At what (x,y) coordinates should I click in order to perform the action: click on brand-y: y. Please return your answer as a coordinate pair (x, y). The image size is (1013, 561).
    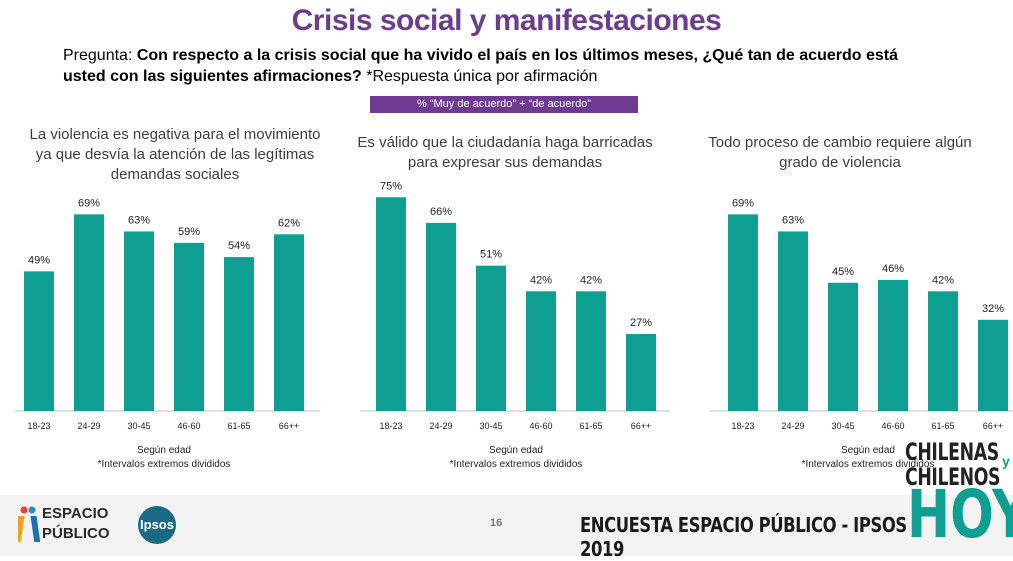
    Looking at the image, I should click on (1006, 461).